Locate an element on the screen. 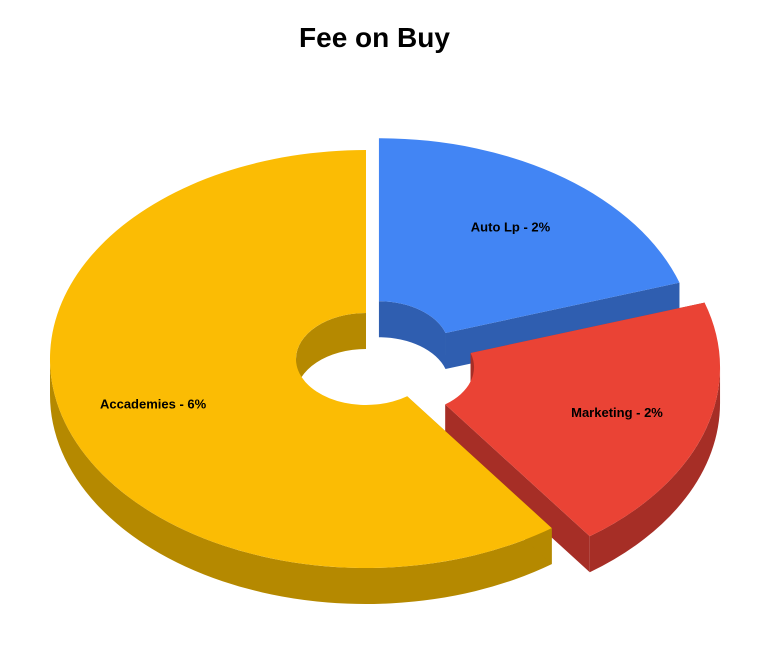 The height and width of the screenshot is (661, 773). slice-label-marketing: Marketing - 2% is located at coordinates (617, 412).